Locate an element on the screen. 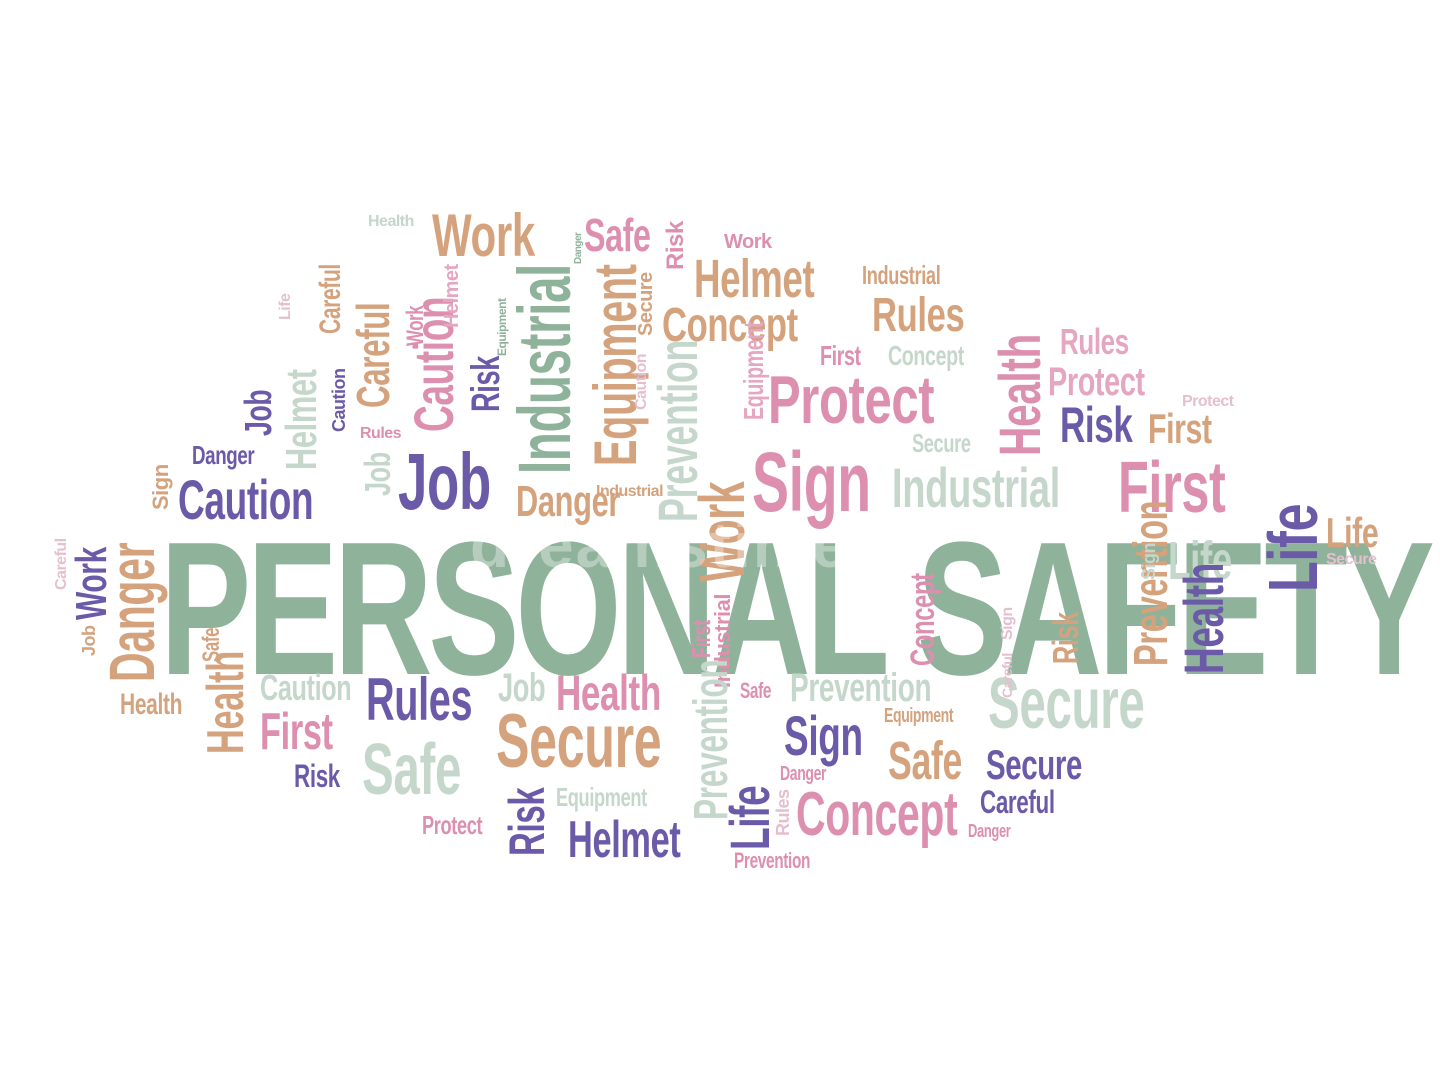  watermark: dreamstime is located at coordinates (660, 545).